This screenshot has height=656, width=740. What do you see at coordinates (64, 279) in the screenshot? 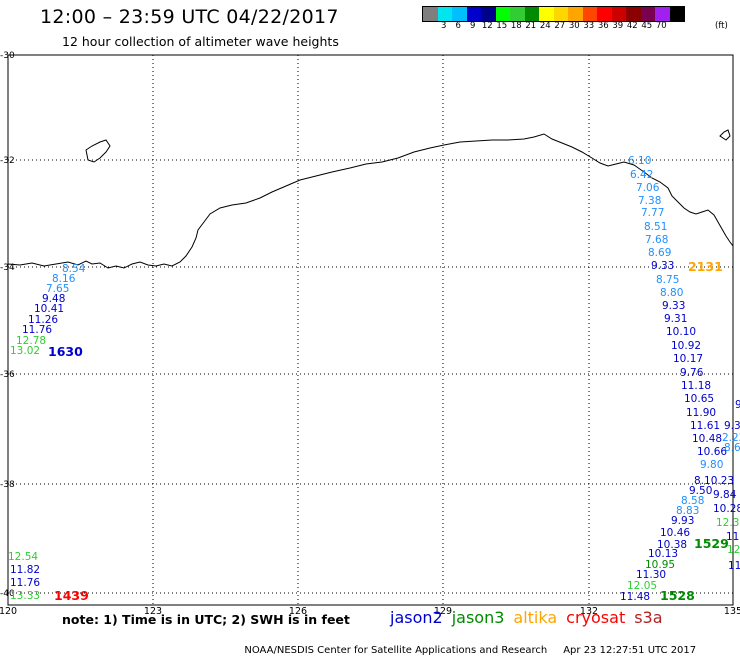
I see `wave-height-value: 8.16` at bounding box center [64, 279].